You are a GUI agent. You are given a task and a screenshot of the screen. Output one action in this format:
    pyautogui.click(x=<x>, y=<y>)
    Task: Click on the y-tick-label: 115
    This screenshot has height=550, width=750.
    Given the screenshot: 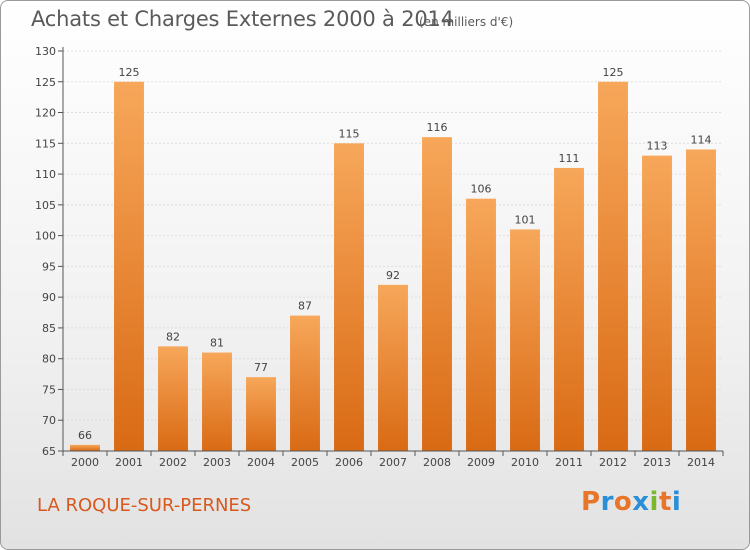 What is the action you would take?
    pyautogui.click(x=45, y=143)
    